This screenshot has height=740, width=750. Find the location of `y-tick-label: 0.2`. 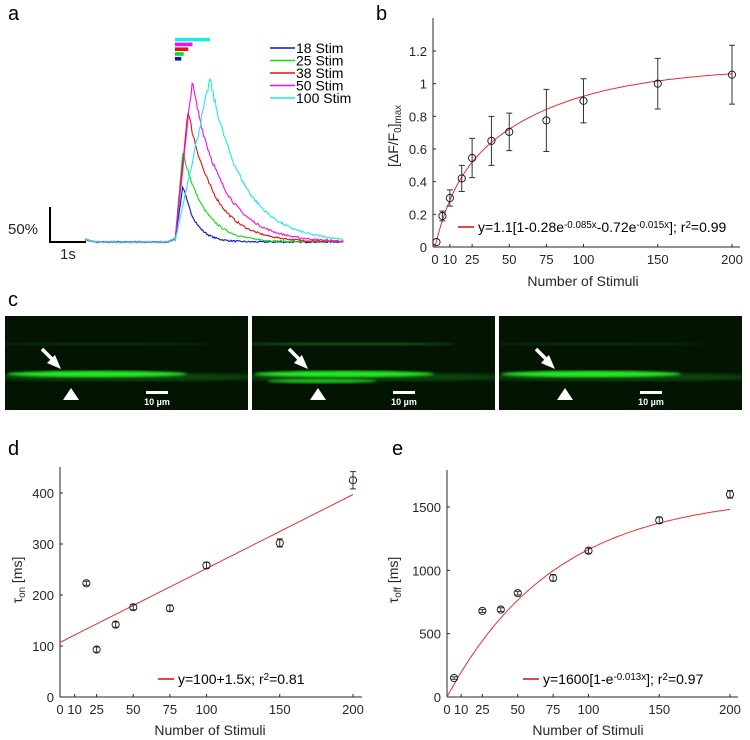

y-tick-label: 0.2 is located at coordinates (418, 214).